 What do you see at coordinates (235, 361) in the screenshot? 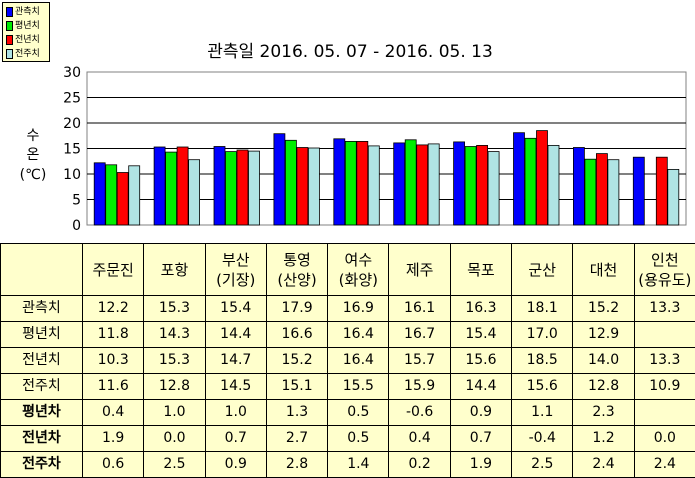
I see `table-cell: 14.7` at bounding box center [235, 361].